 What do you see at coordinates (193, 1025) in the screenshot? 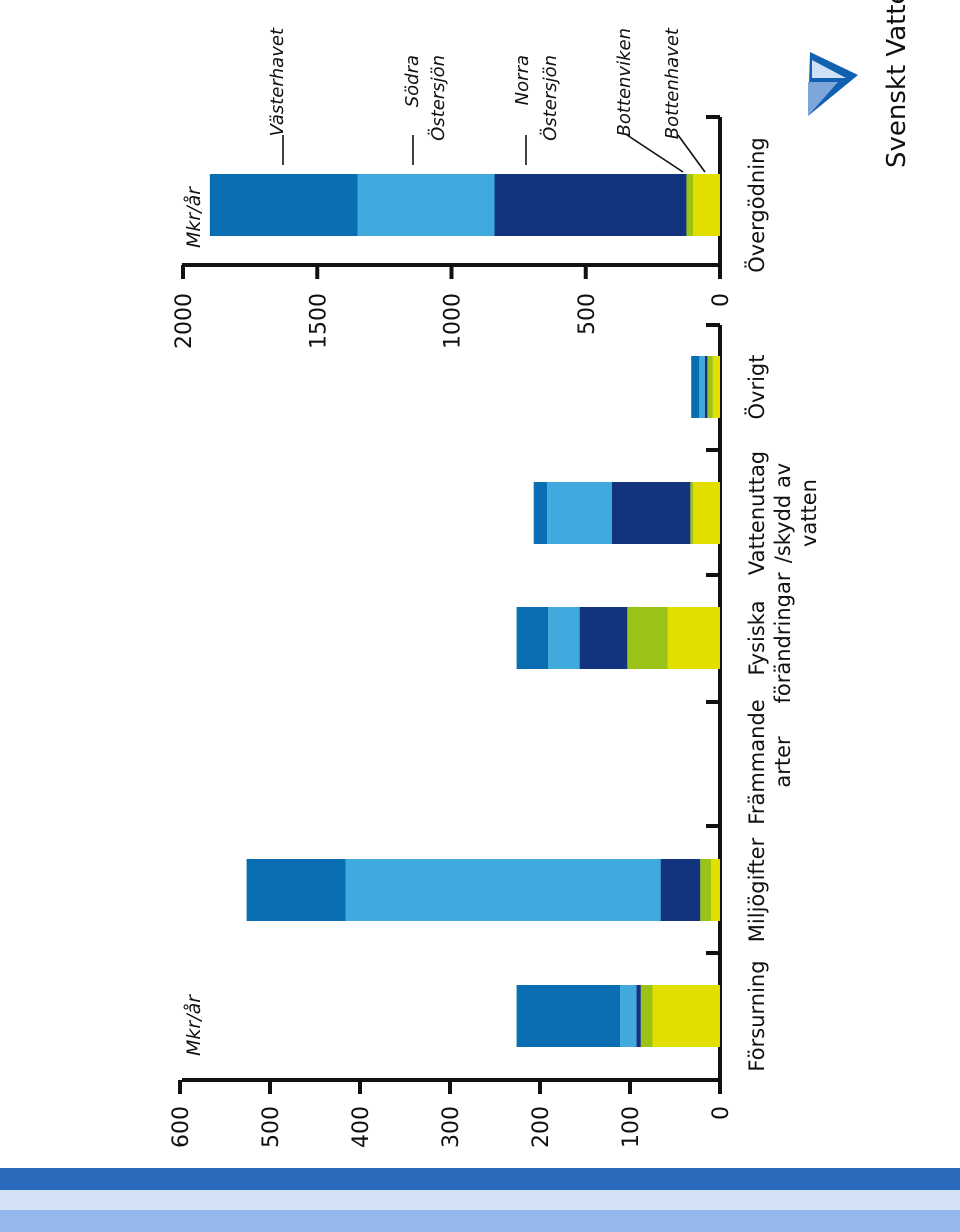
I see `left-unit-label: Mkr/år` at bounding box center [193, 1025].